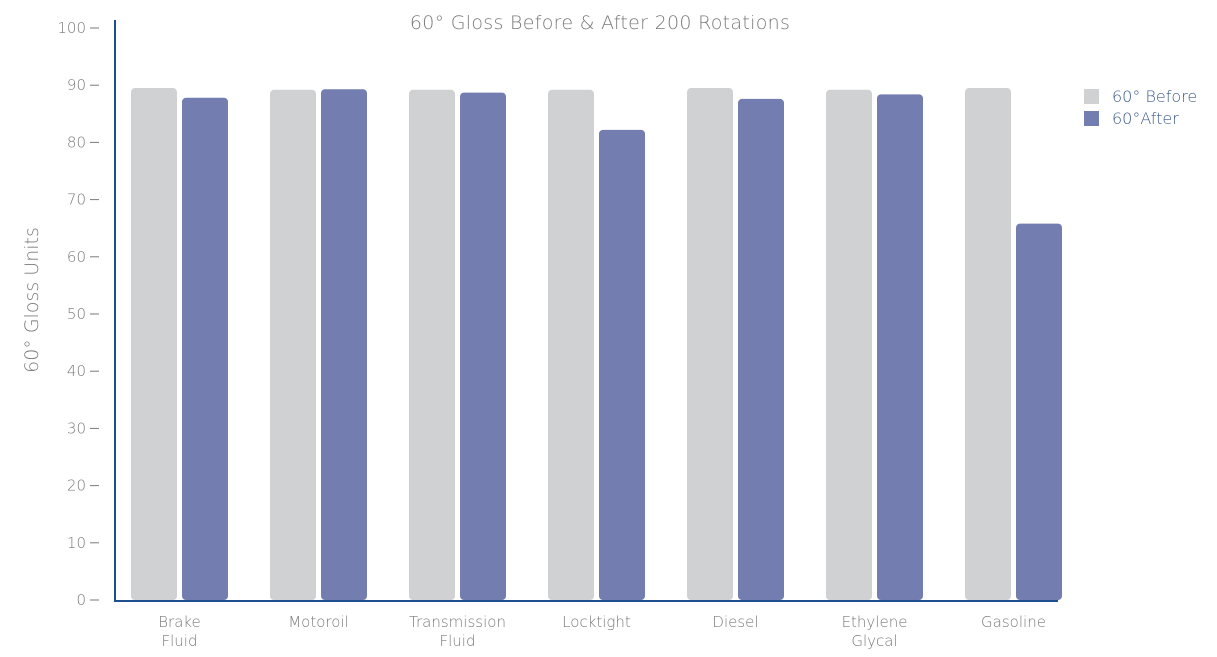 This screenshot has height=657, width=1217. Describe the element at coordinates (76, 486) in the screenshot. I see `y-tick-label: 20` at that location.